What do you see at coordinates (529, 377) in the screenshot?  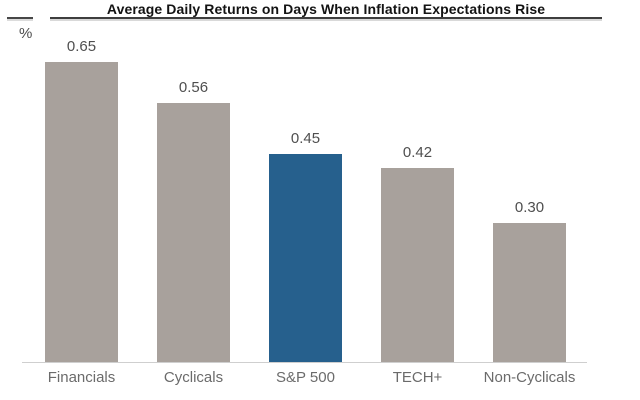 I see `category-label-non-cyclicals: Non-Cyclicals` at bounding box center [529, 377].